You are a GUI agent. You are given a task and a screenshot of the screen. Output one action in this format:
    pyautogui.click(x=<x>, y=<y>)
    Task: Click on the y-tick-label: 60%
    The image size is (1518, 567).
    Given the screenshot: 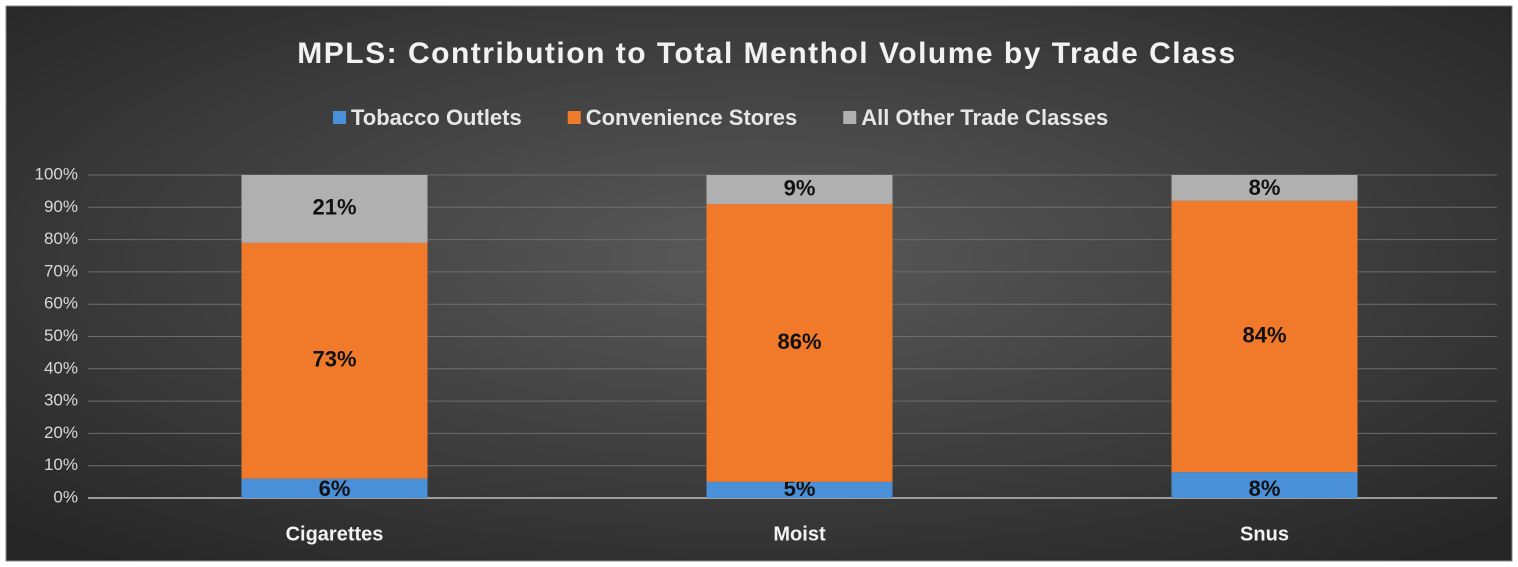 What is the action you would take?
    pyautogui.click(x=61, y=303)
    